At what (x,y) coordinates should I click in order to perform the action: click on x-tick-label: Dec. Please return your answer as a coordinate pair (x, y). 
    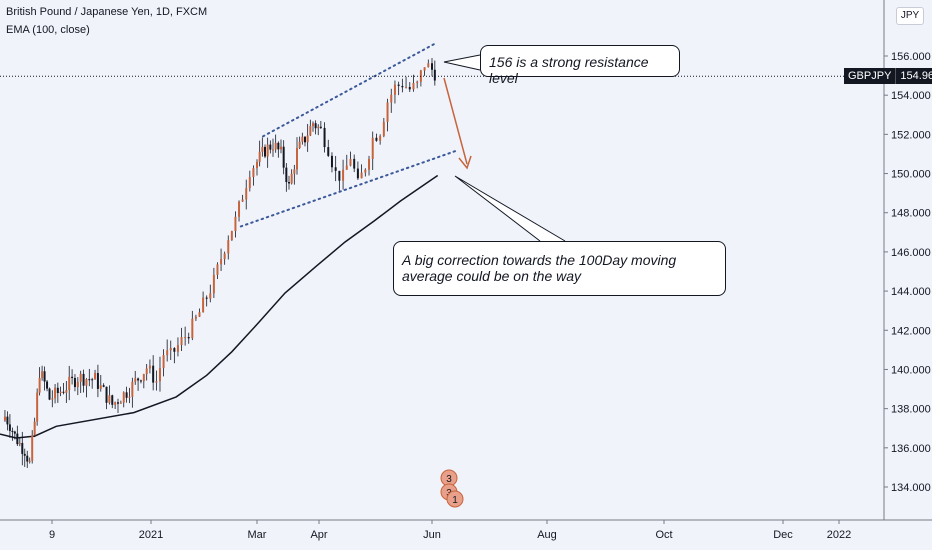
    Looking at the image, I should click on (783, 535).